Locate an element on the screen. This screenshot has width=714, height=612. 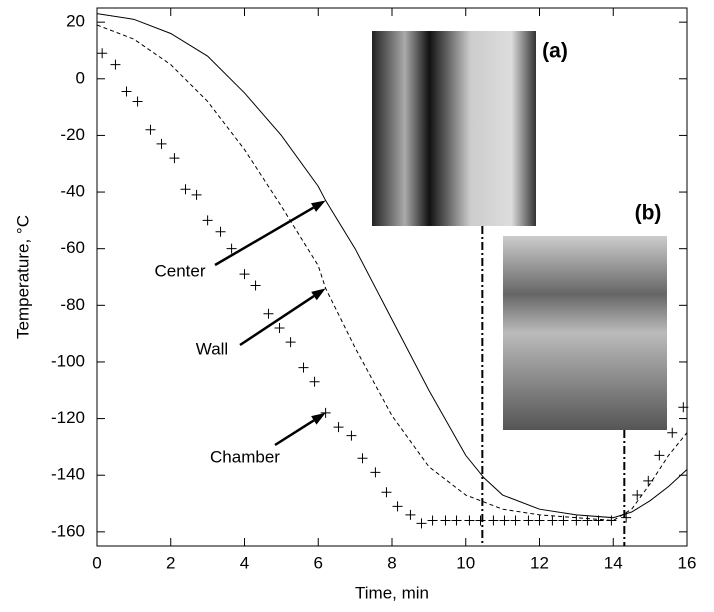
series-annotation: Wall is located at coordinates (212, 348).